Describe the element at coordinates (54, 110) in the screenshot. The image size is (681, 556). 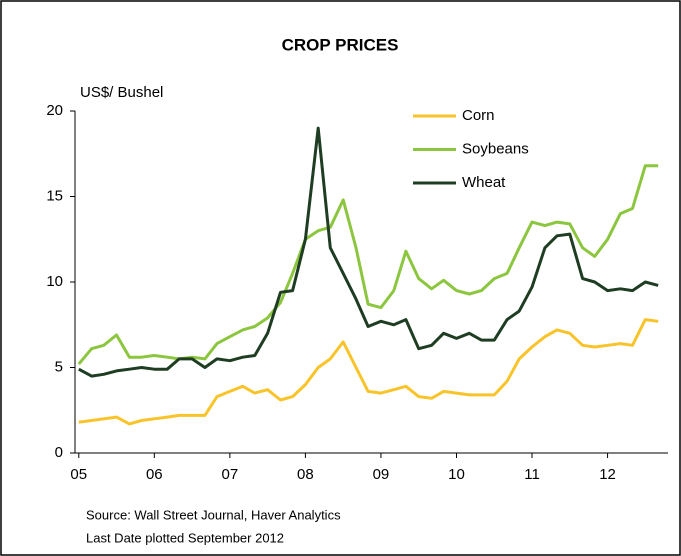
I see `y-tick-label: 20` at that location.